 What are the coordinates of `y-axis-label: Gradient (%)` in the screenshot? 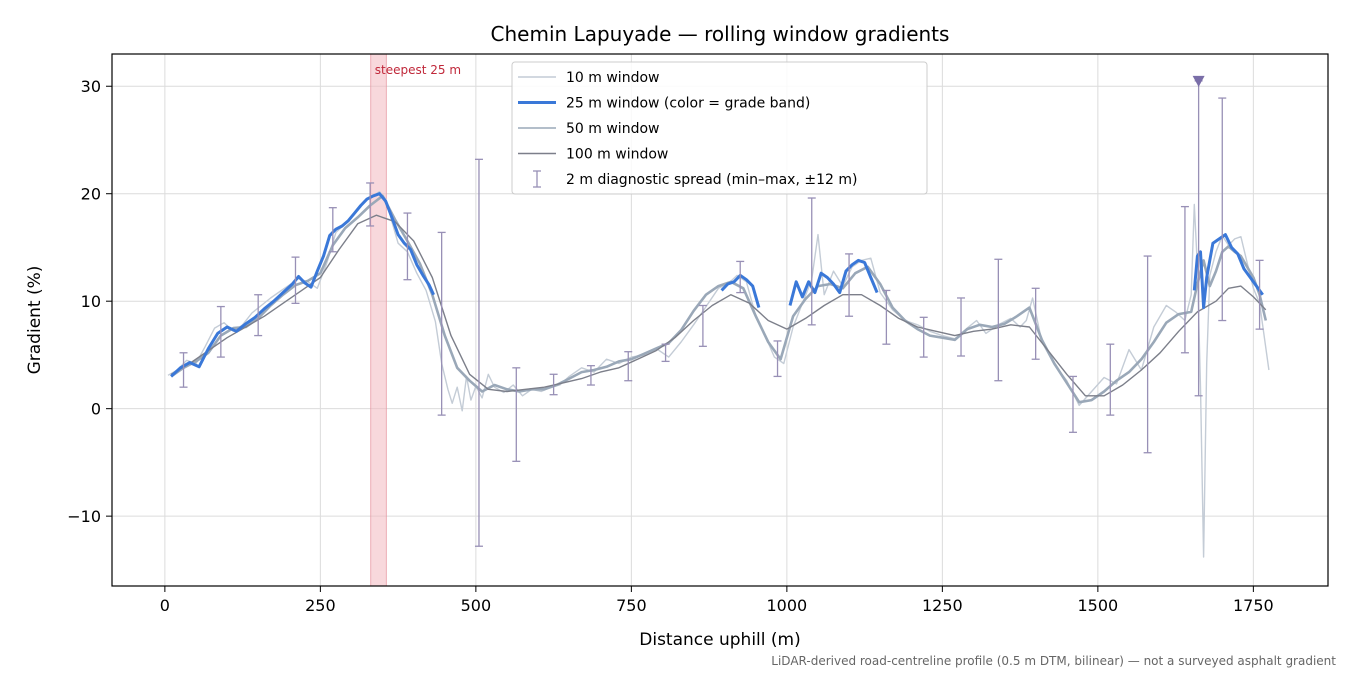 It's located at (35, 320).